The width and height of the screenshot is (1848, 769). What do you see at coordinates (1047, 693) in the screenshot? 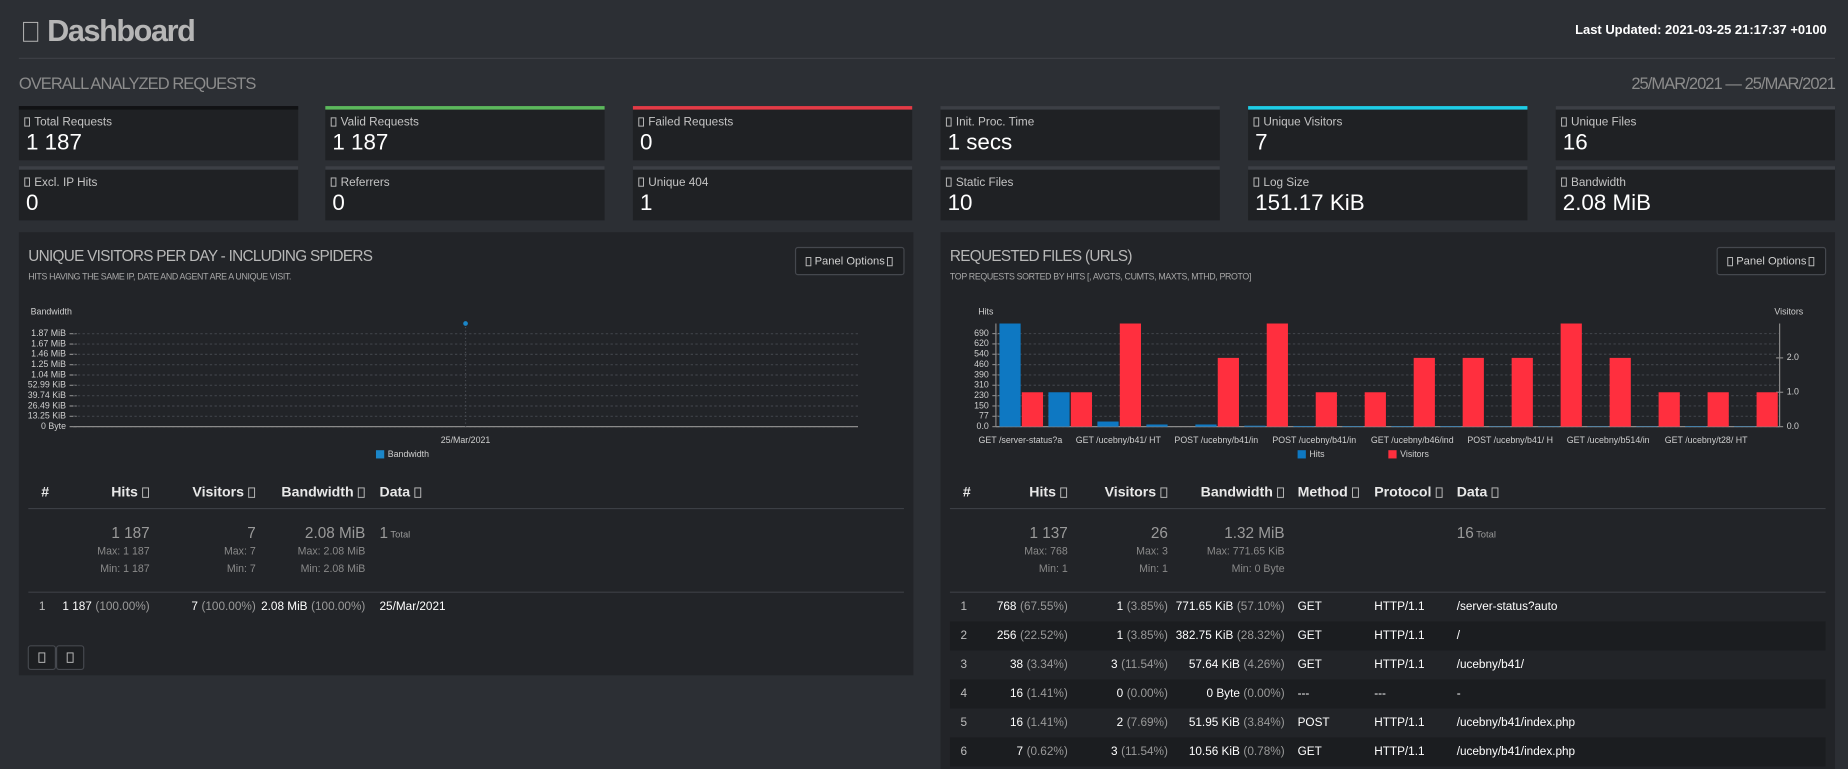
I see `cell-percent: (1.41%)` at bounding box center [1047, 693].